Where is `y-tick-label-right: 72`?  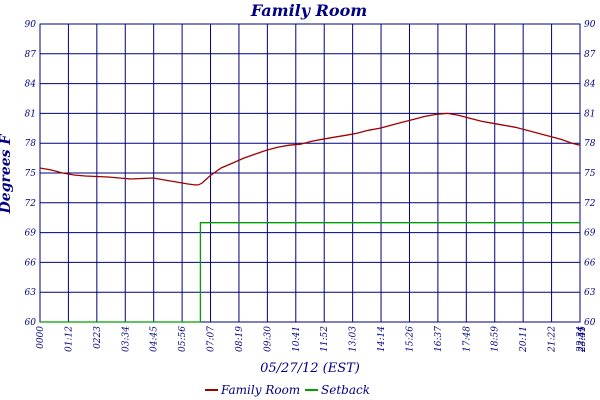
y-tick-label-right: 72 is located at coordinates (590, 204).